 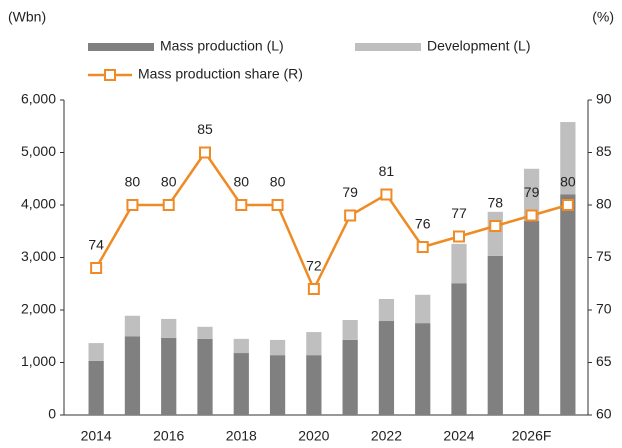 I want to click on y-tick-label: 3,000, so click(x=38, y=256).